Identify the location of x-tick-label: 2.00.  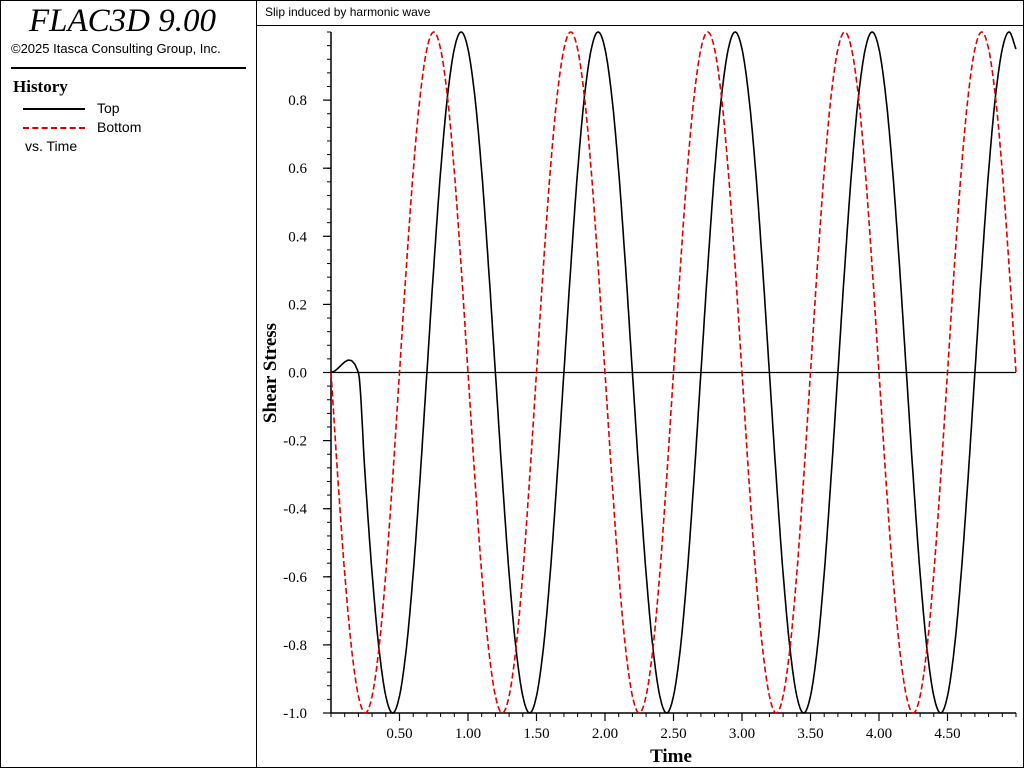
(605, 734).